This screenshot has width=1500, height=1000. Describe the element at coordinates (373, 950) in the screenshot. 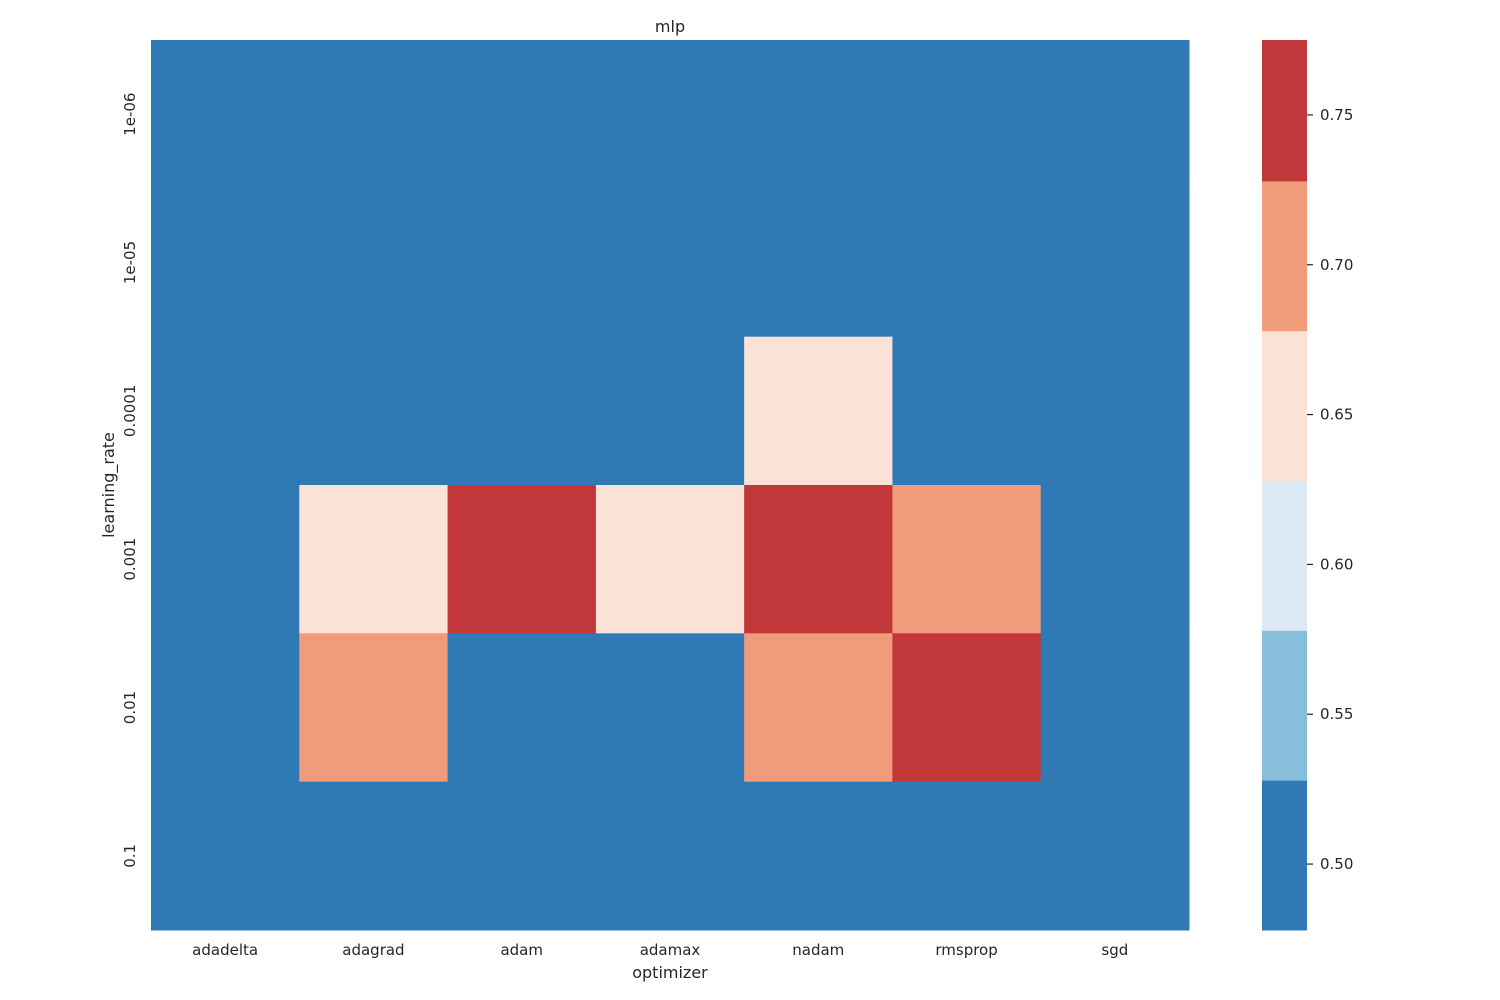

I see `x-tick-label-adagrad: adagrad` at that location.